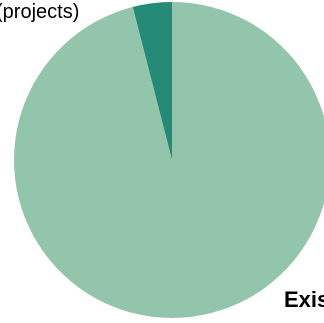  Describe the element at coordinates (152, 81) in the screenshot. I see `pie-slice-projects` at that location.